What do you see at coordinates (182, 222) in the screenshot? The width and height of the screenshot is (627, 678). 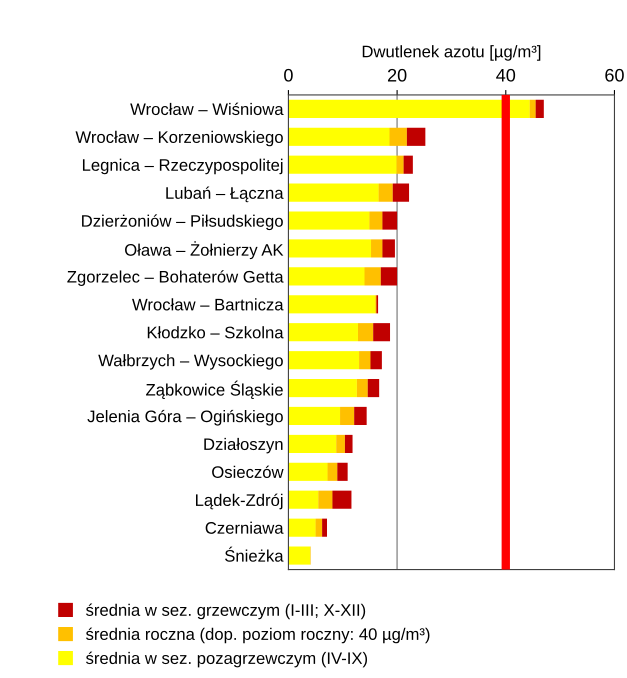 I see `y-tick-label: Dzierżoniów – Piłsudskiego` at bounding box center [182, 222].